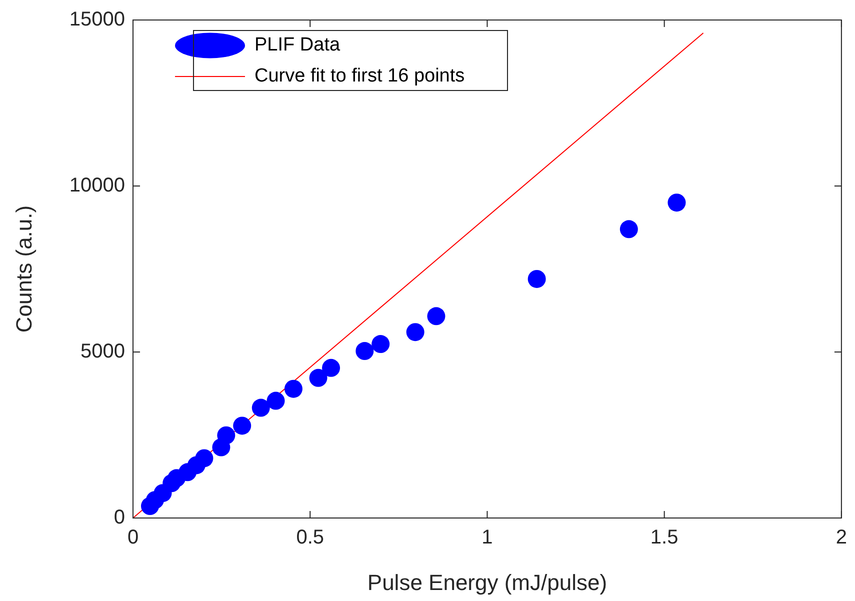 Image resolution: width=855 pixels, height=601 pixels. Describe the element at coordinates (97, 185) in the screenshot. I see `y-tick-label: 10000` at that location.